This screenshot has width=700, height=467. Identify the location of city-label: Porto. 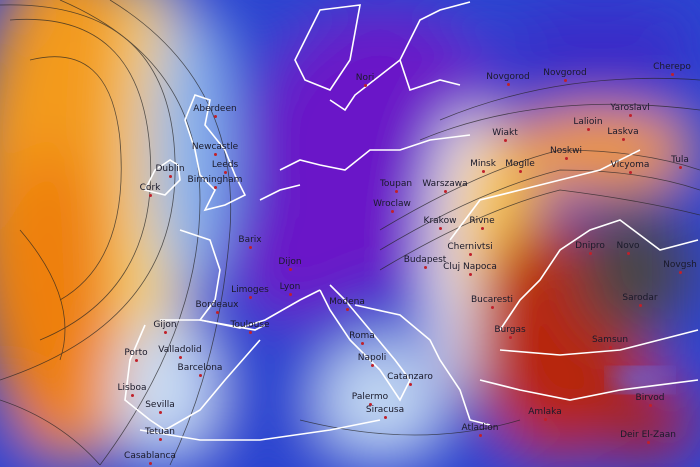
(136, 353).